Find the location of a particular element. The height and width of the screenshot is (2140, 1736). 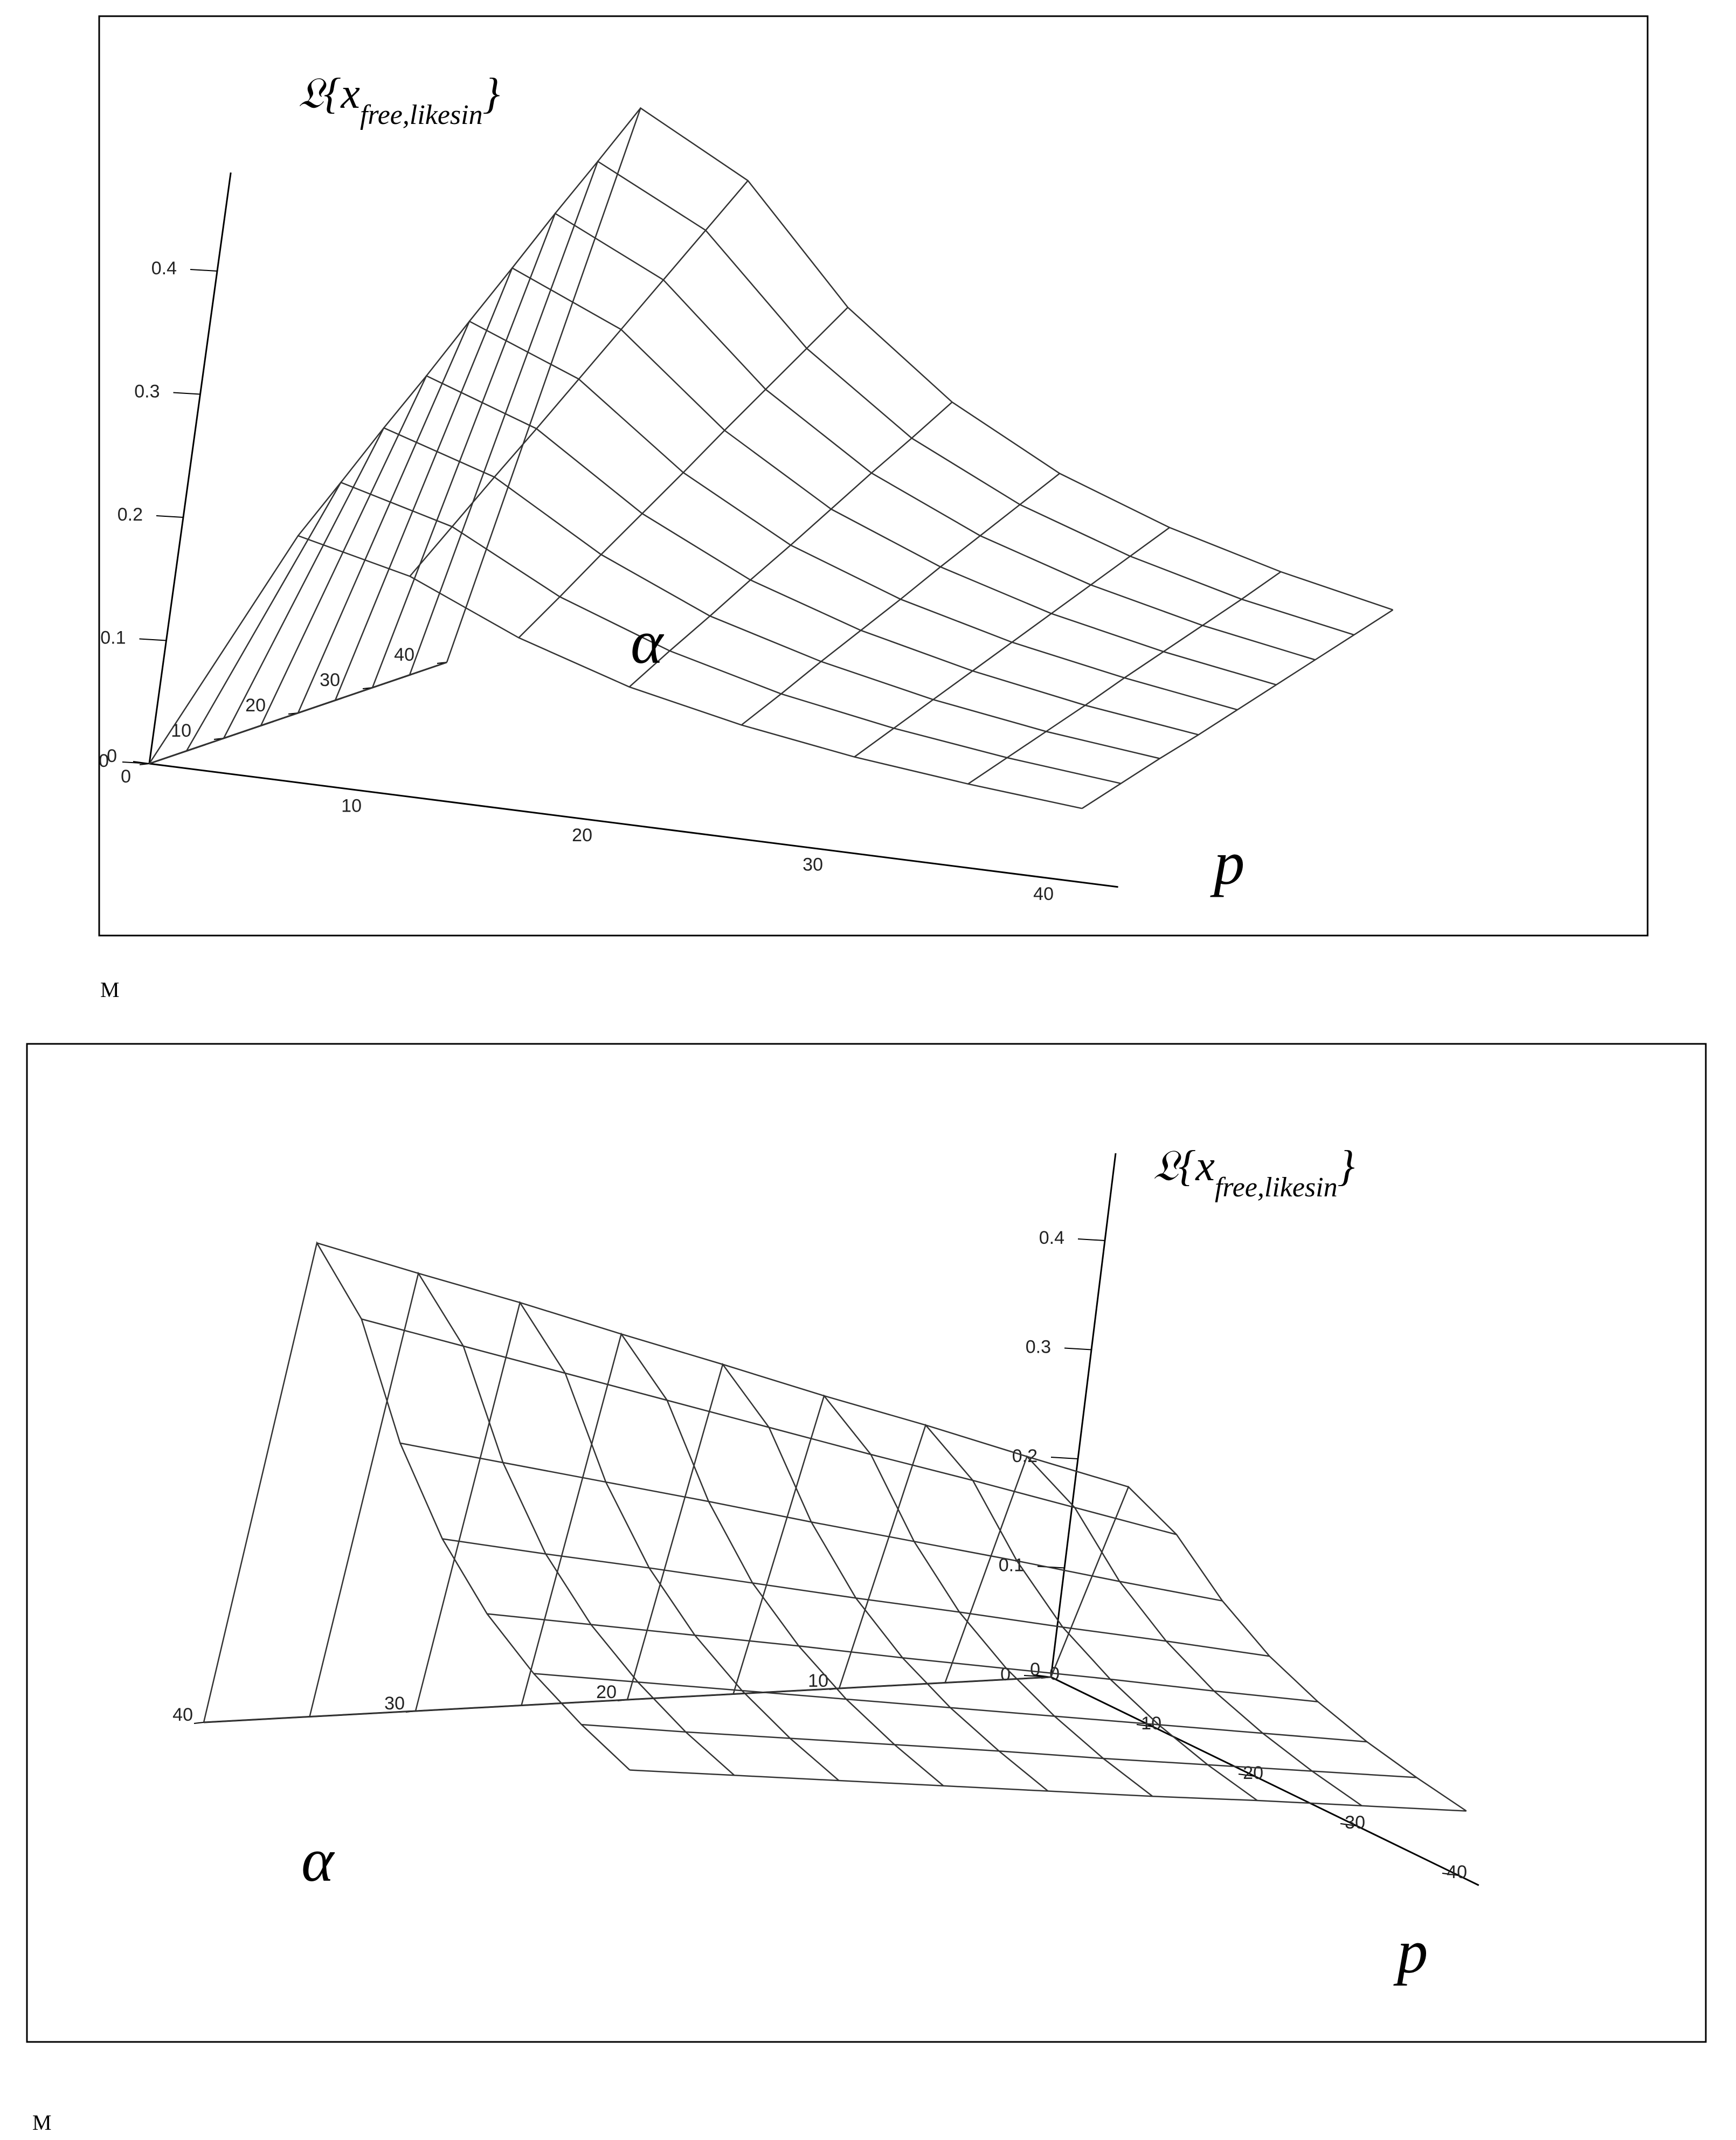

z-tick-label: 0.2 is located at coordinates (130, 514).